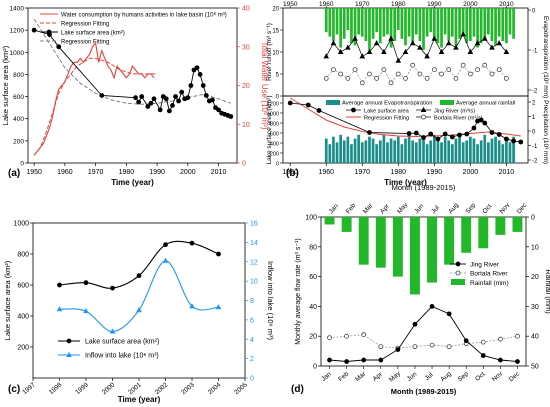  I want to click on panel-a-ytick-right-label: 20, so click(246, 86).